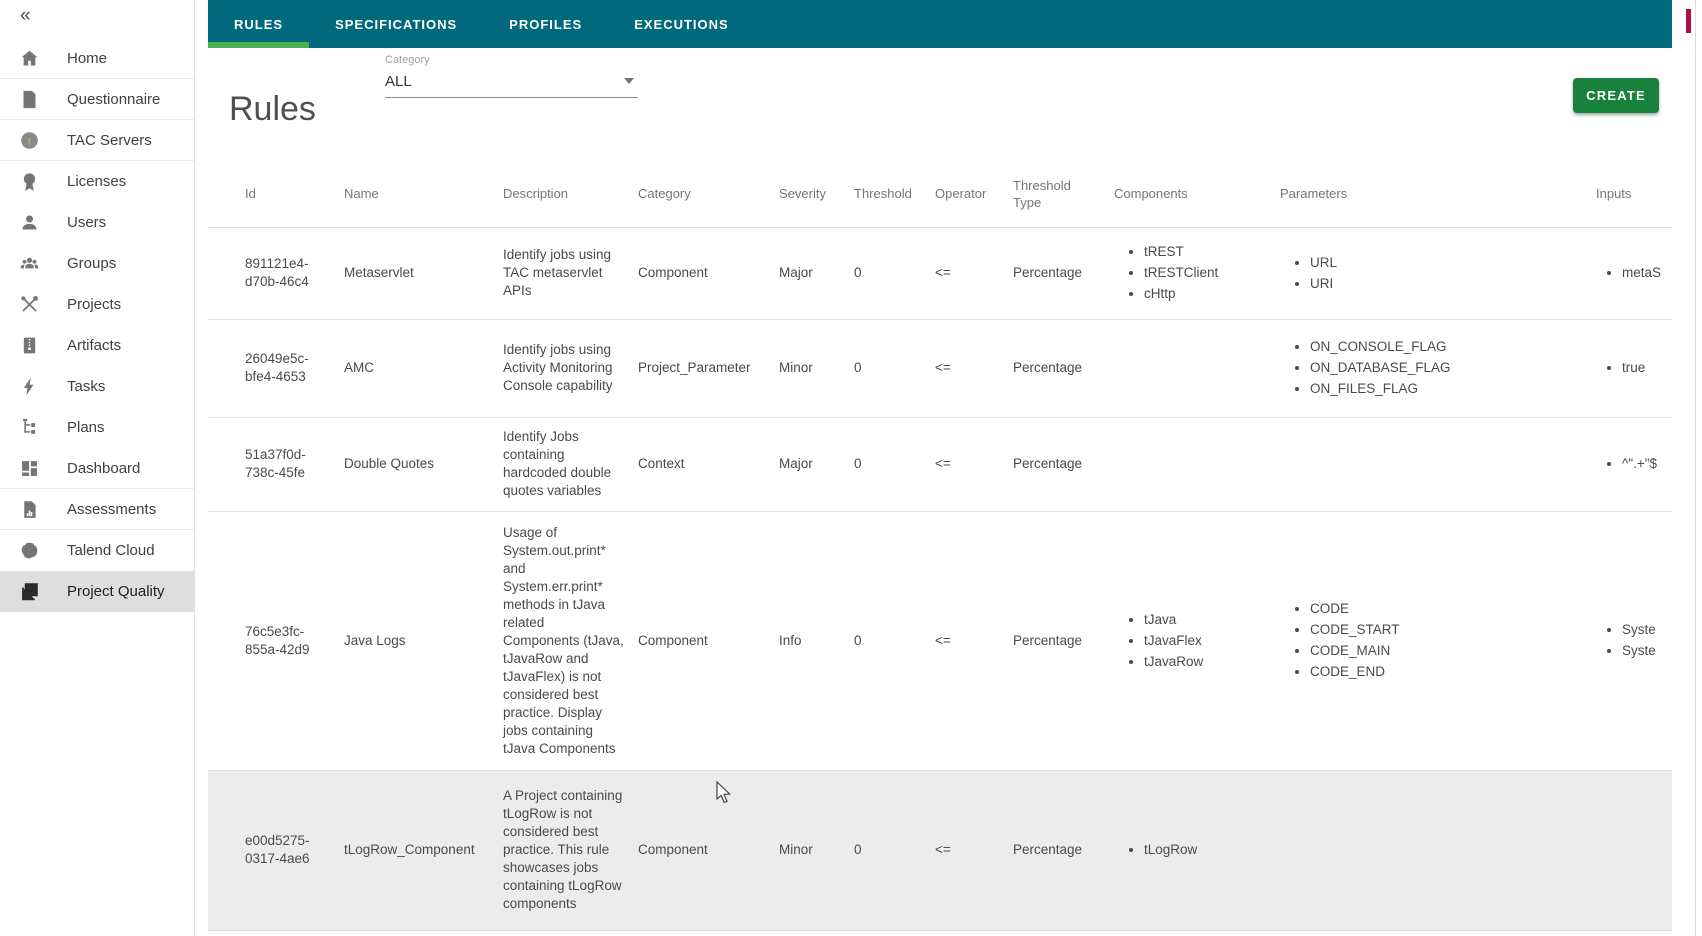 This screenshot has width=1702, height=936. I want to click on column-header-name: Name, so click(361, 194).